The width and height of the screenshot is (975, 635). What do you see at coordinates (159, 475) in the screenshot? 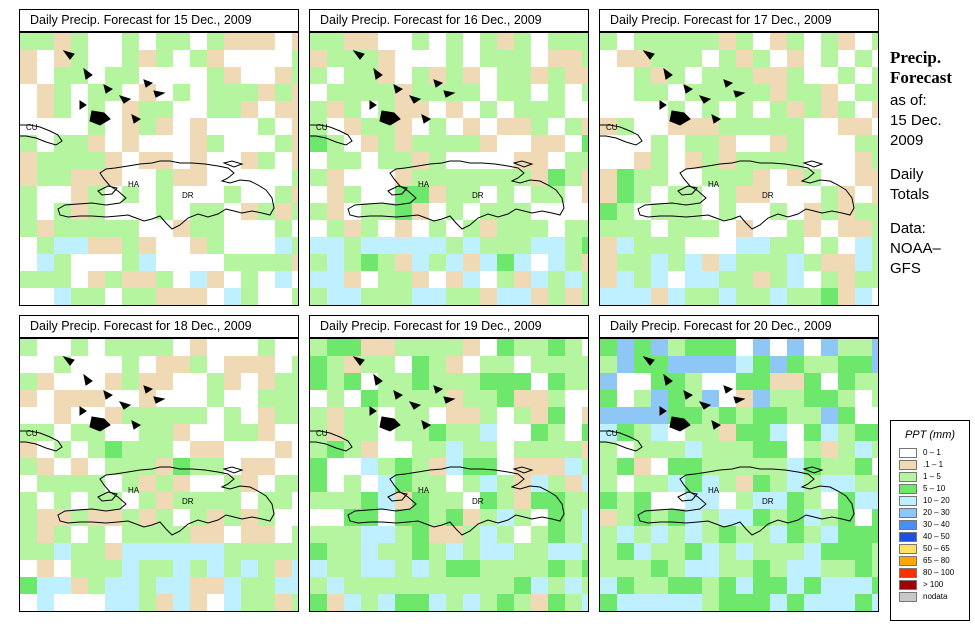
I see `precip-map: CU HA DR` at bounding box center [159, 475].